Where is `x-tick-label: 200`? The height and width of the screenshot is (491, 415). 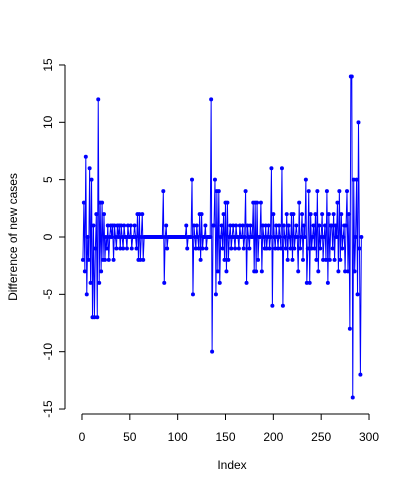 x-tick-label: 200 is located at coordinates (273, 437).